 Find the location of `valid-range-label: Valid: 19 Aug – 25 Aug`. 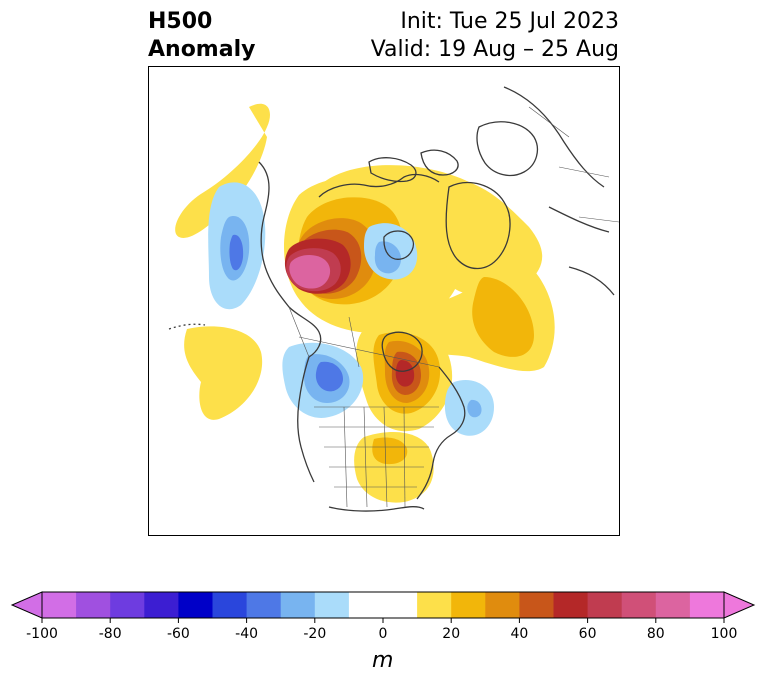

valid-range-label: Valid: 19 Aug – 25 Aug is located at coordinates (494, 49).